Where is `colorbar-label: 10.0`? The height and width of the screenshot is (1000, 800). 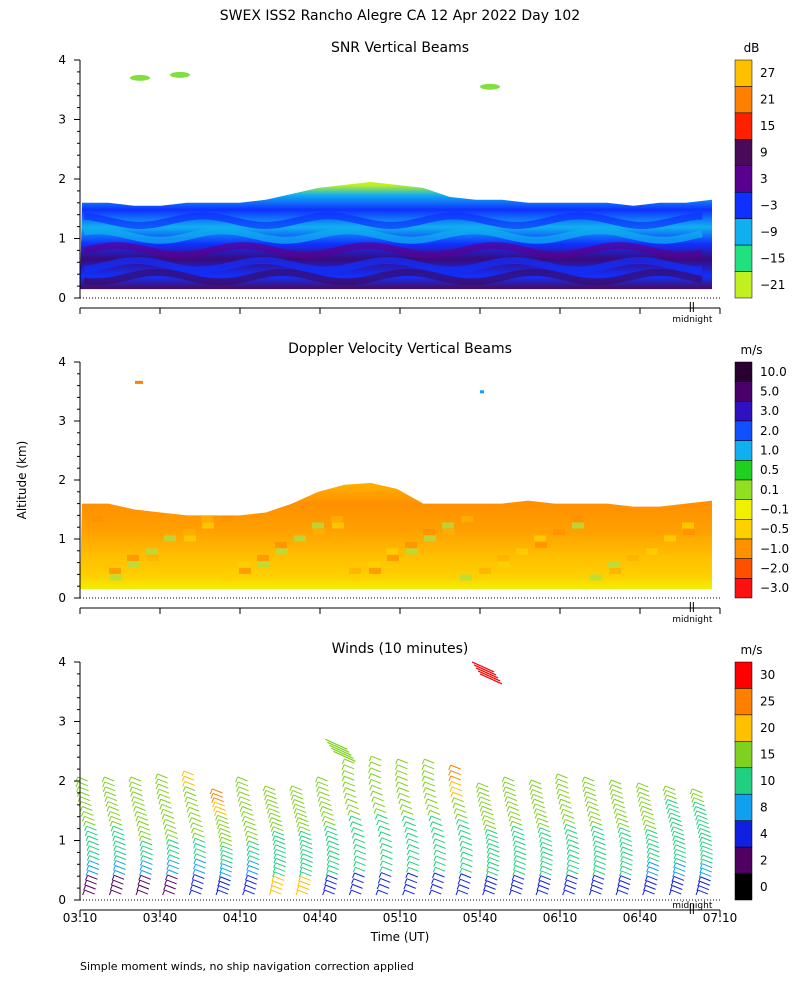 colorbar-label: 10.0 is located at coordinates (773, 372).